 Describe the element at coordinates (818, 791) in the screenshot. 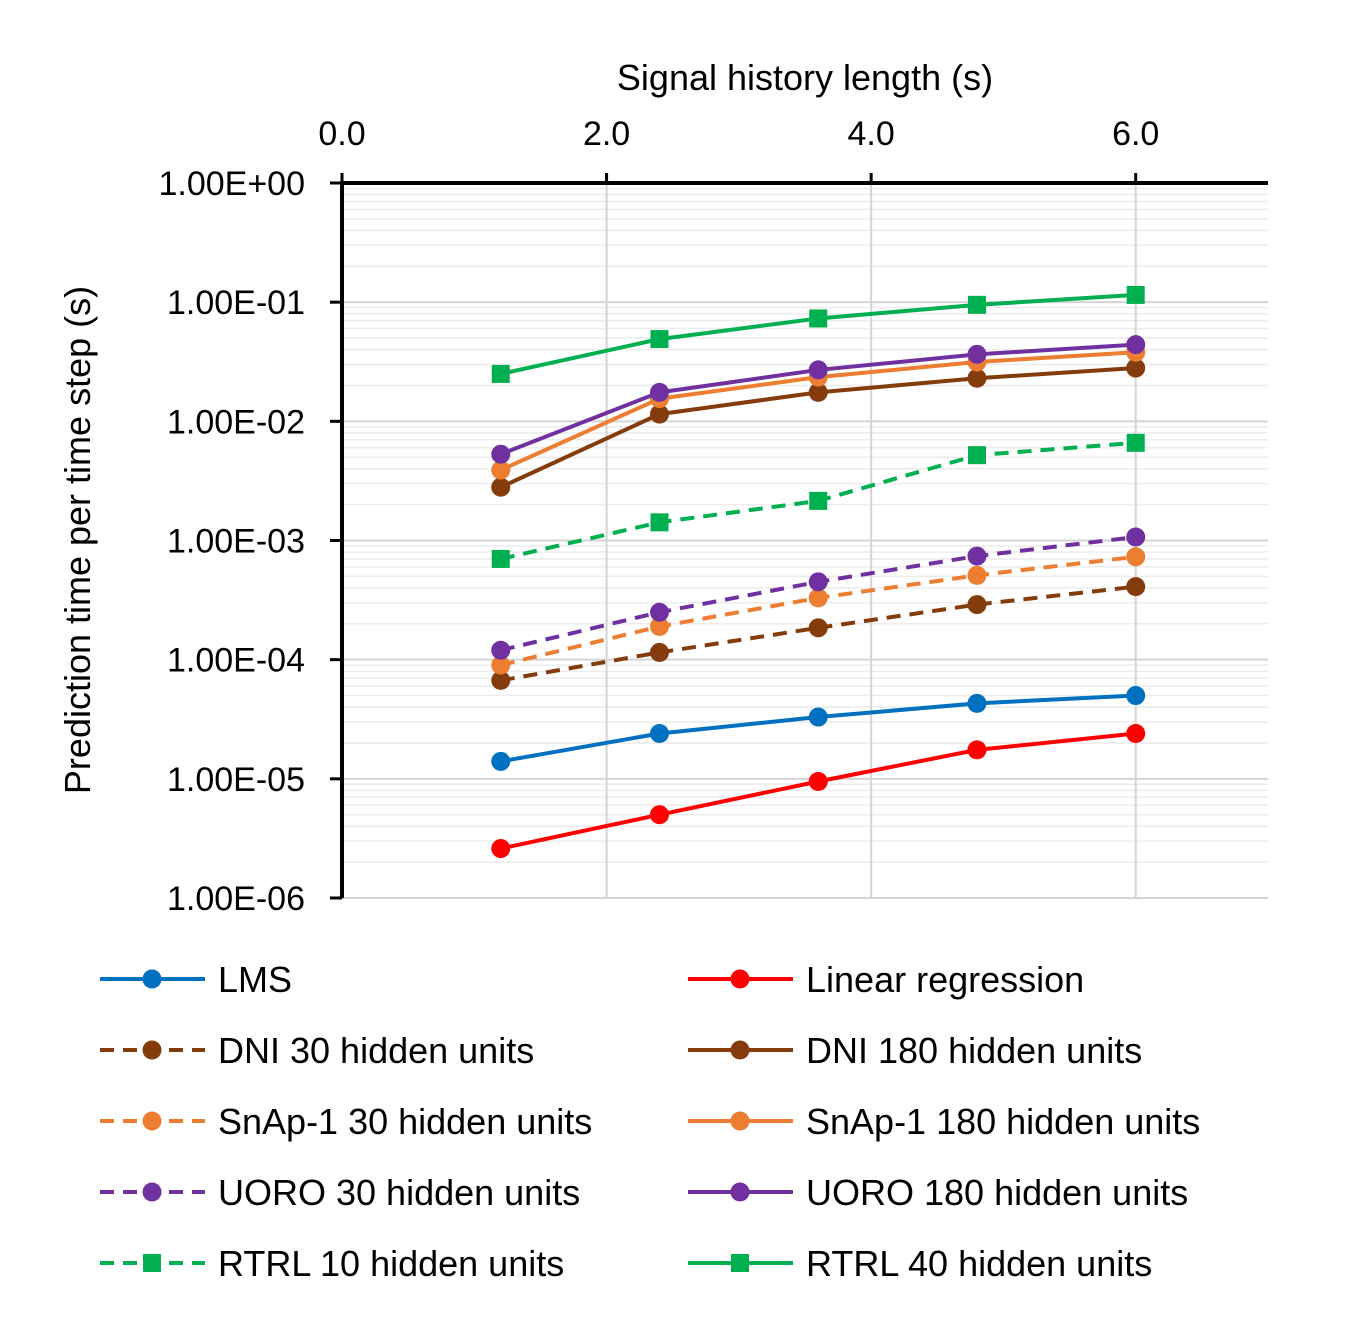

I see `series-linear-regression` at that location.